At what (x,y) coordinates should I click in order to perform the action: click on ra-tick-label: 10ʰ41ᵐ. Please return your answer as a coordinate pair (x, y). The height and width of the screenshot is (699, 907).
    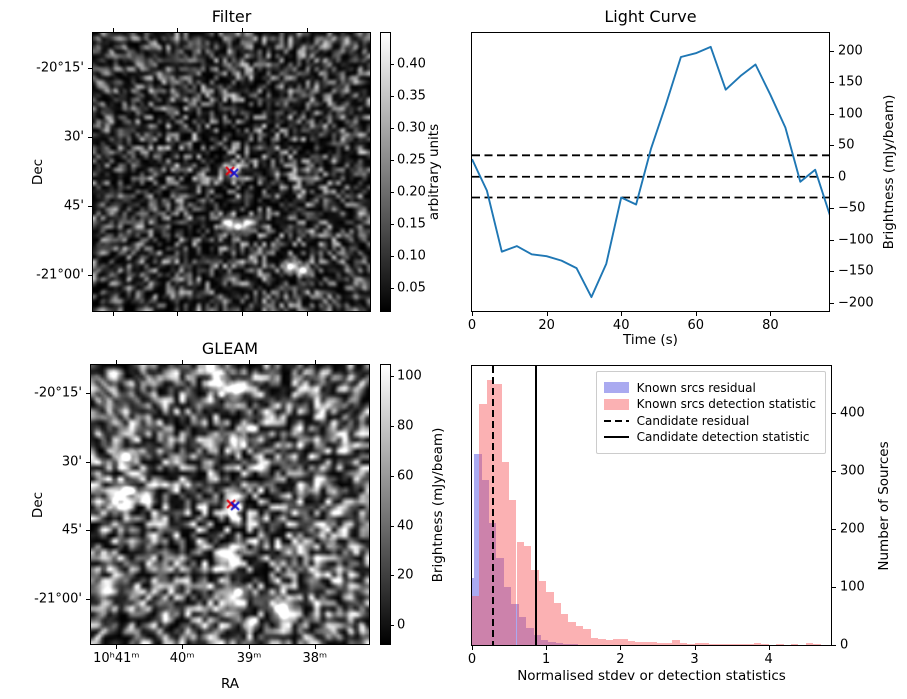
    Looking at the image, I should click on (116, 658).